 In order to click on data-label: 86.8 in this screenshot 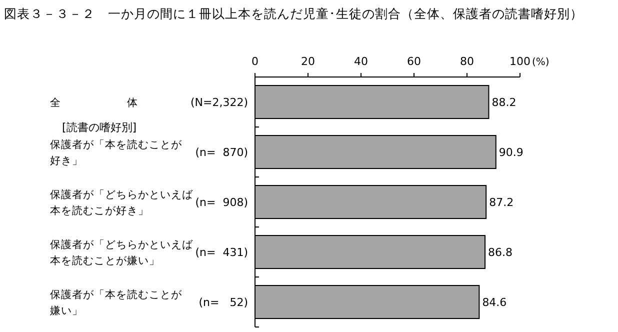, I will do `click(500, 252)`.